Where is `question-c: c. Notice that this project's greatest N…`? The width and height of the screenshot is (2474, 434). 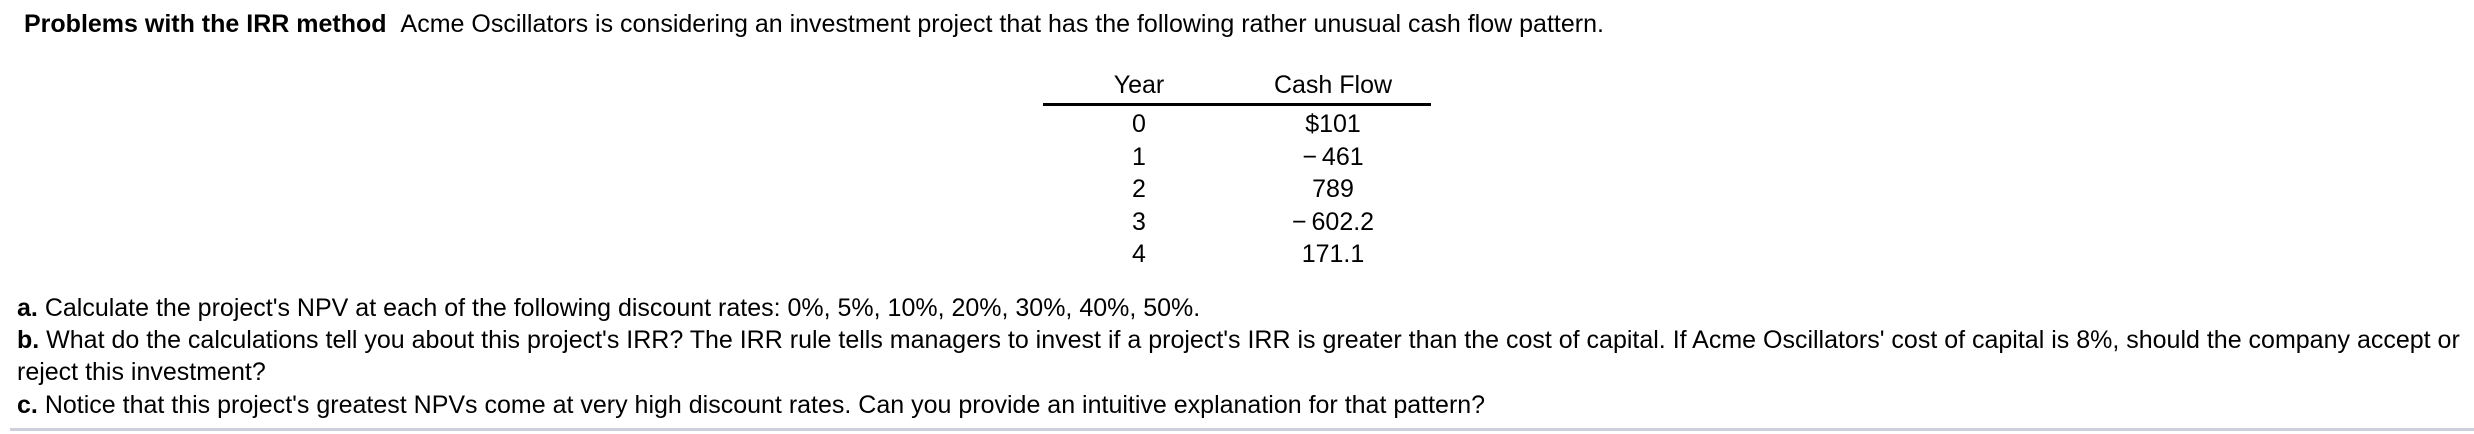 question-c: c. Notice that this project's greatest N… is located at coordinates (1241, 405).